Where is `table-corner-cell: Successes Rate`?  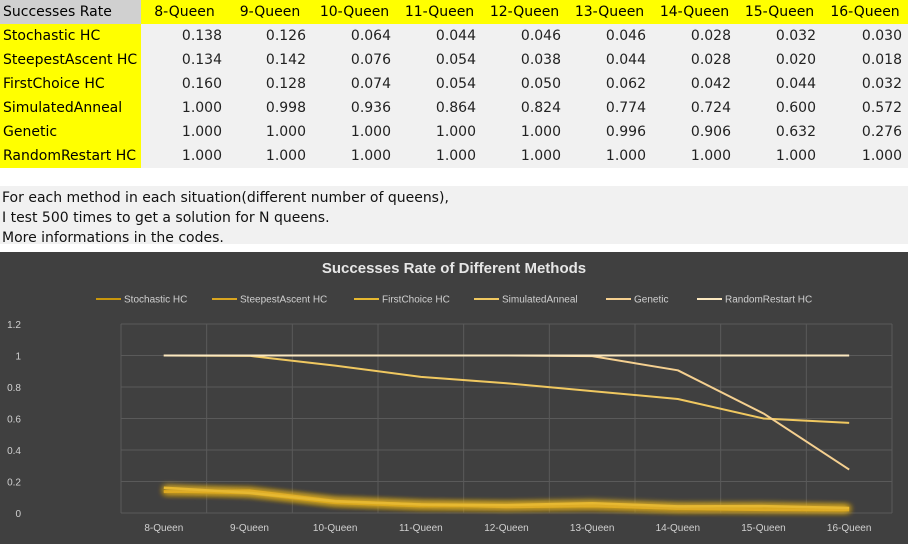
table-corner-cell: Successes Rate is located at coordinates (70, 12).